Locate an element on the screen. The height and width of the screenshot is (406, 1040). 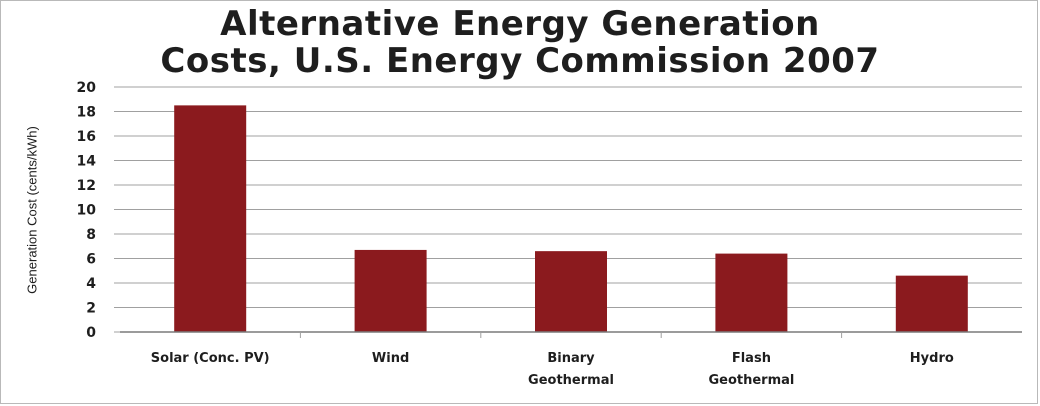
x-category-label: Solar (Conc. PV) is located at coordinates (210, 358).